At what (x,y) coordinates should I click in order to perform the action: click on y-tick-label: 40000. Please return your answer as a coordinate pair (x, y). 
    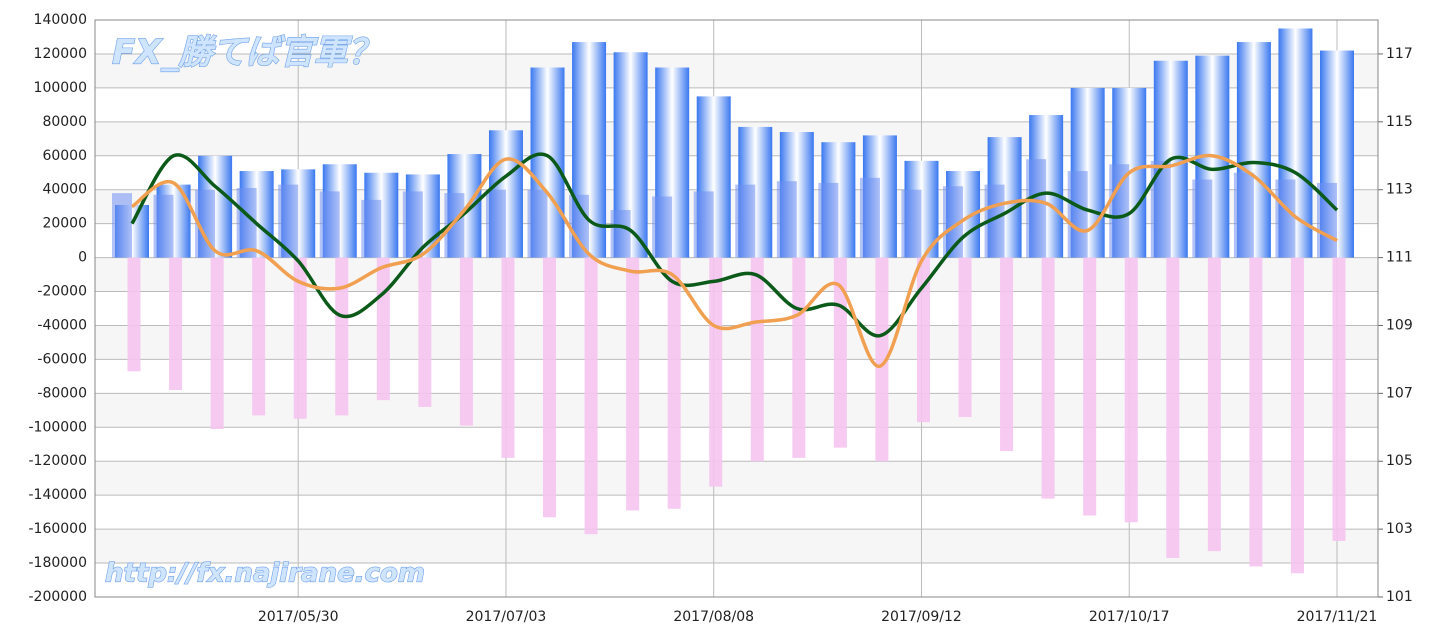
    Looking at the image, I should click on (64, 190).